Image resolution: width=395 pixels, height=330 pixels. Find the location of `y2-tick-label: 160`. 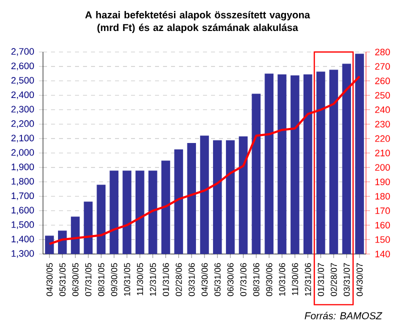

y2-tick-label: 160 is located at coordinates (382, 225).